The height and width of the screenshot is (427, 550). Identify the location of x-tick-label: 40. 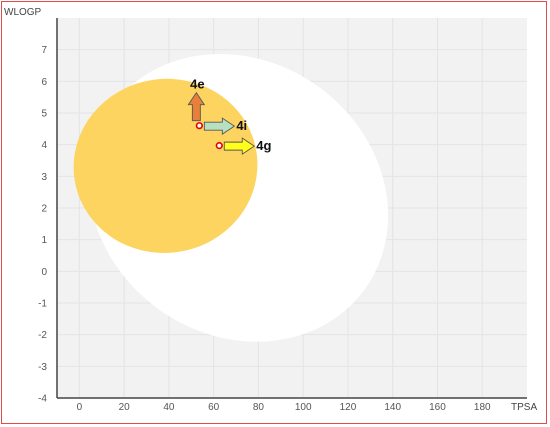
(169, 407).